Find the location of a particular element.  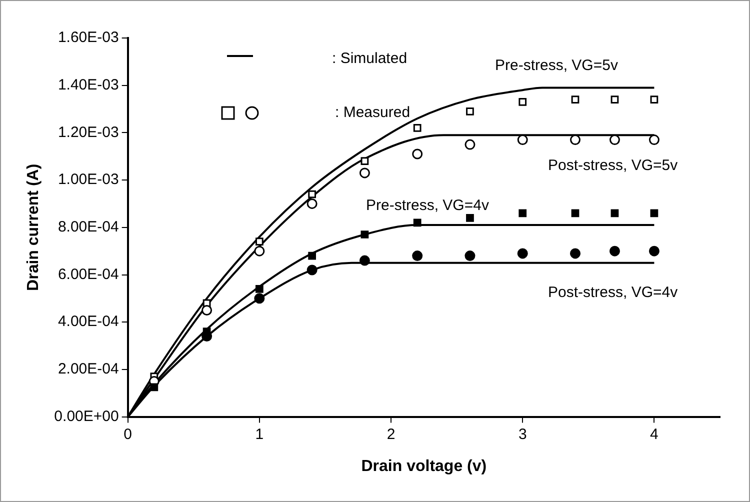

annotation: : Simulated is located at coordinates (370, 58).